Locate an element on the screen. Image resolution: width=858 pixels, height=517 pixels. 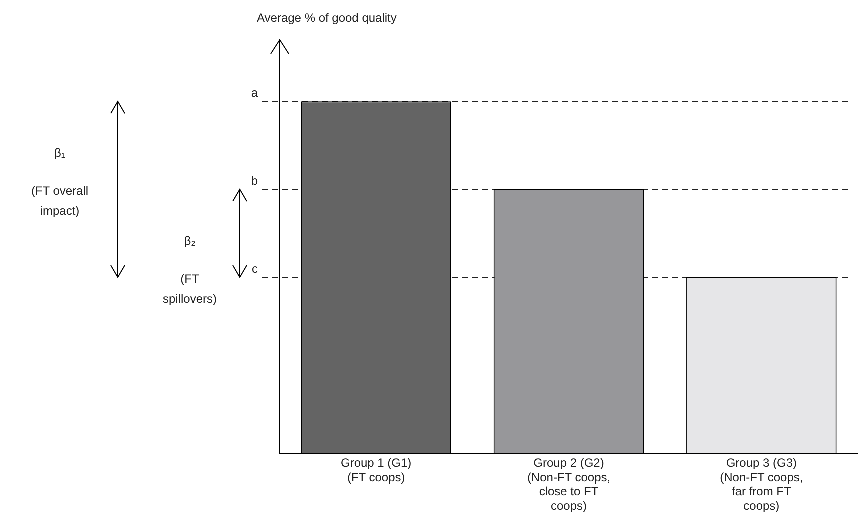
x-tick-label: Group 3 (G3) (Non-FT coops, far from FT coops) is located at coordinates (762, 485).